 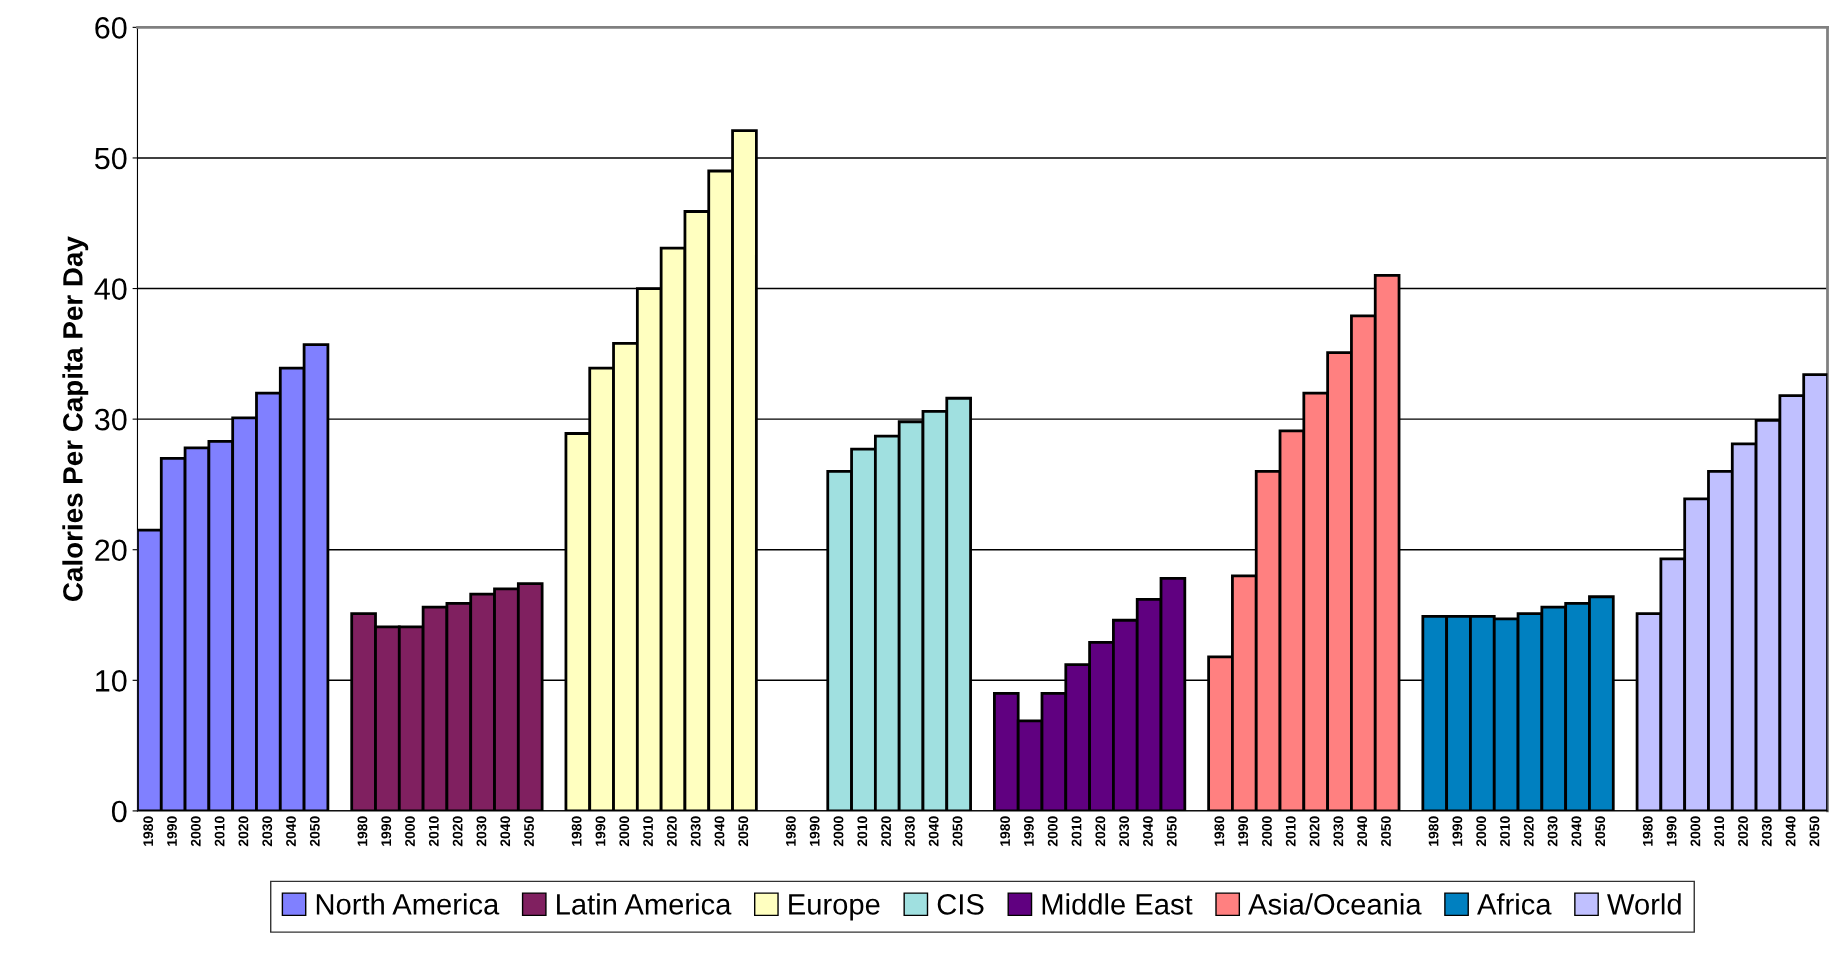 What do you see at coordinates (1644, 904) in the screenshot?
I see `legend-label: World` at bounding box center [1644, 904].